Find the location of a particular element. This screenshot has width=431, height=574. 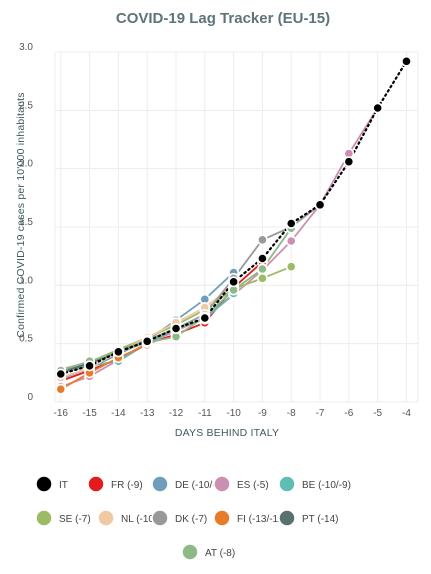

x-tick-label: -10 is located at coordinates (233, 413).